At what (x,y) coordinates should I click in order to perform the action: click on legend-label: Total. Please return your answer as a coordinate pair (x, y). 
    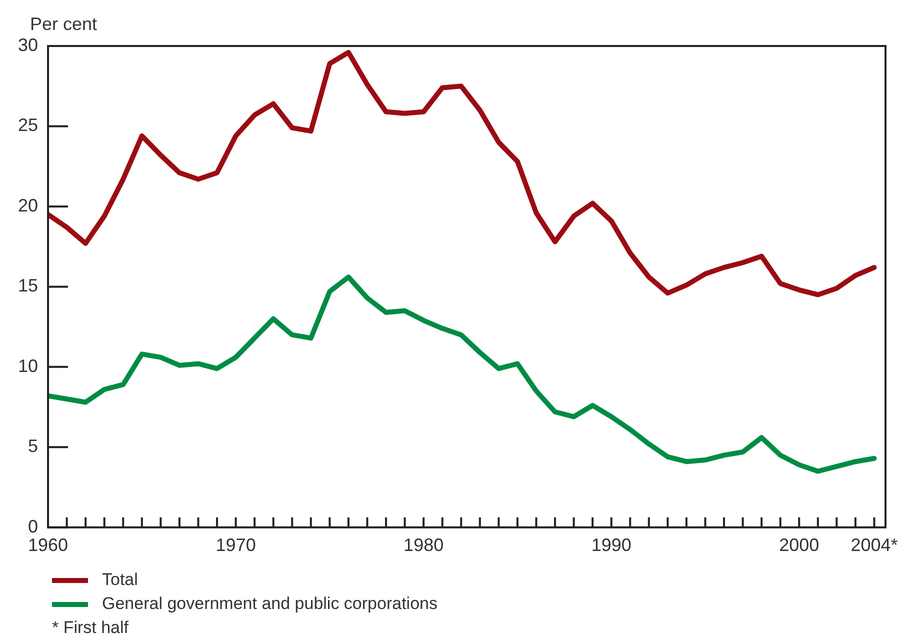
    Looking at the image, I should click on (120, 580).